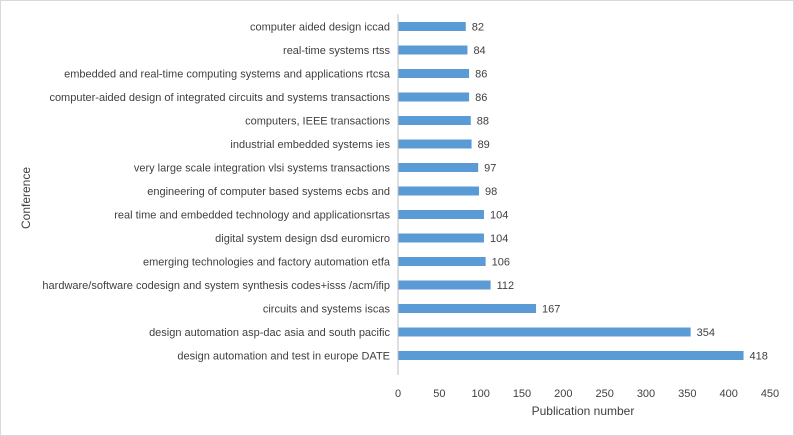 The height and width of the screenshot is (436, 794). What do you see at coordinates (706, 333) in the screenshot?
I see `data-label: 354` at bounding box center [706, 333].